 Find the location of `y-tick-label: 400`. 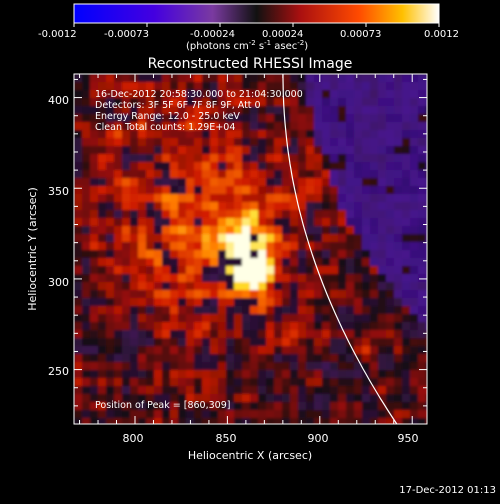

y-tick-label: 400 is located at coordinates (58, 100).